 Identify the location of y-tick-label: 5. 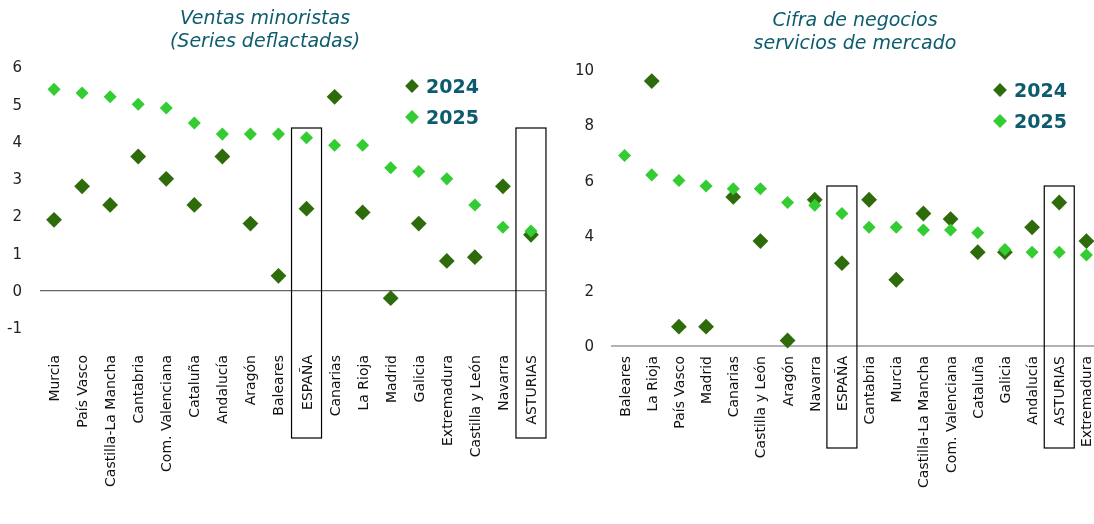
(17, 104).